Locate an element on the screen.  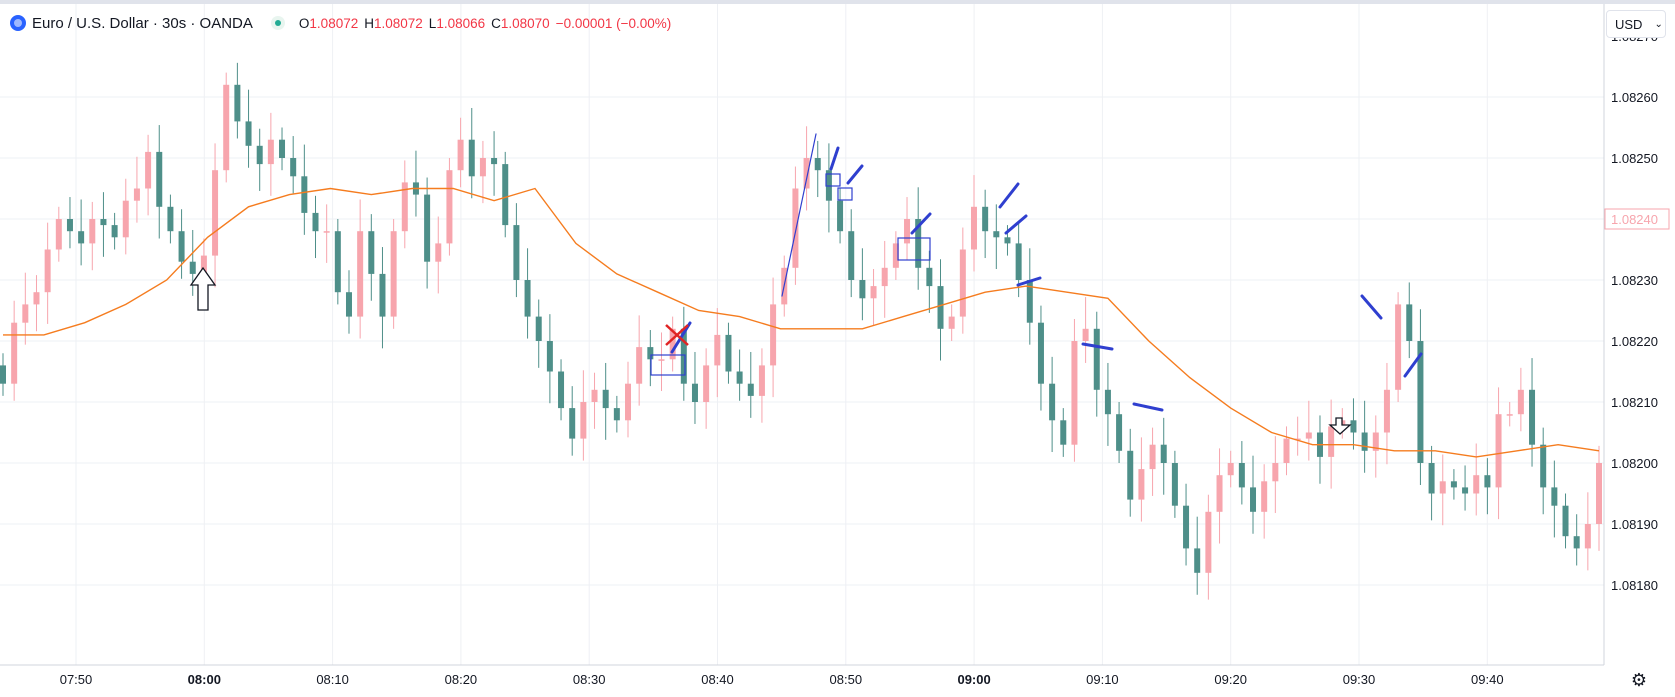
top-border is located at coordinates (837, 2).